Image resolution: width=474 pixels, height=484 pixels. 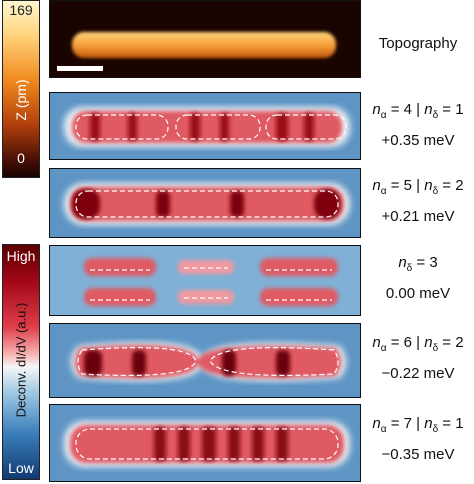 What do you see at coordinates (418, 358) in the screenshot?
I see `panel-4-label: nα = 6 | nδ = 2 −0.22 meV` at bounding box center [418, 358].